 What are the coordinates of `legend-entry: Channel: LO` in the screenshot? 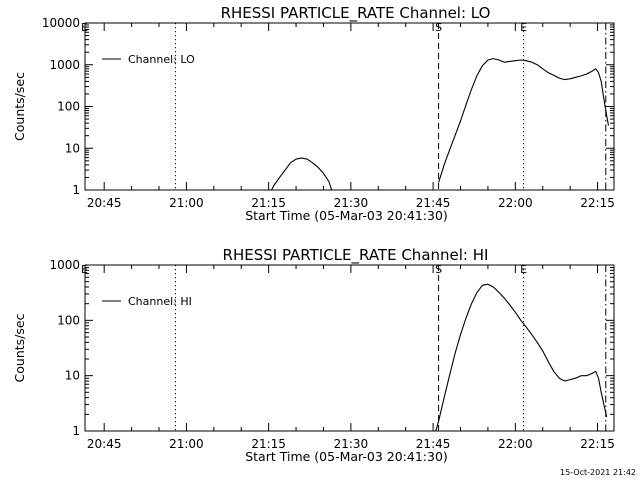 It's located at (161, 59).